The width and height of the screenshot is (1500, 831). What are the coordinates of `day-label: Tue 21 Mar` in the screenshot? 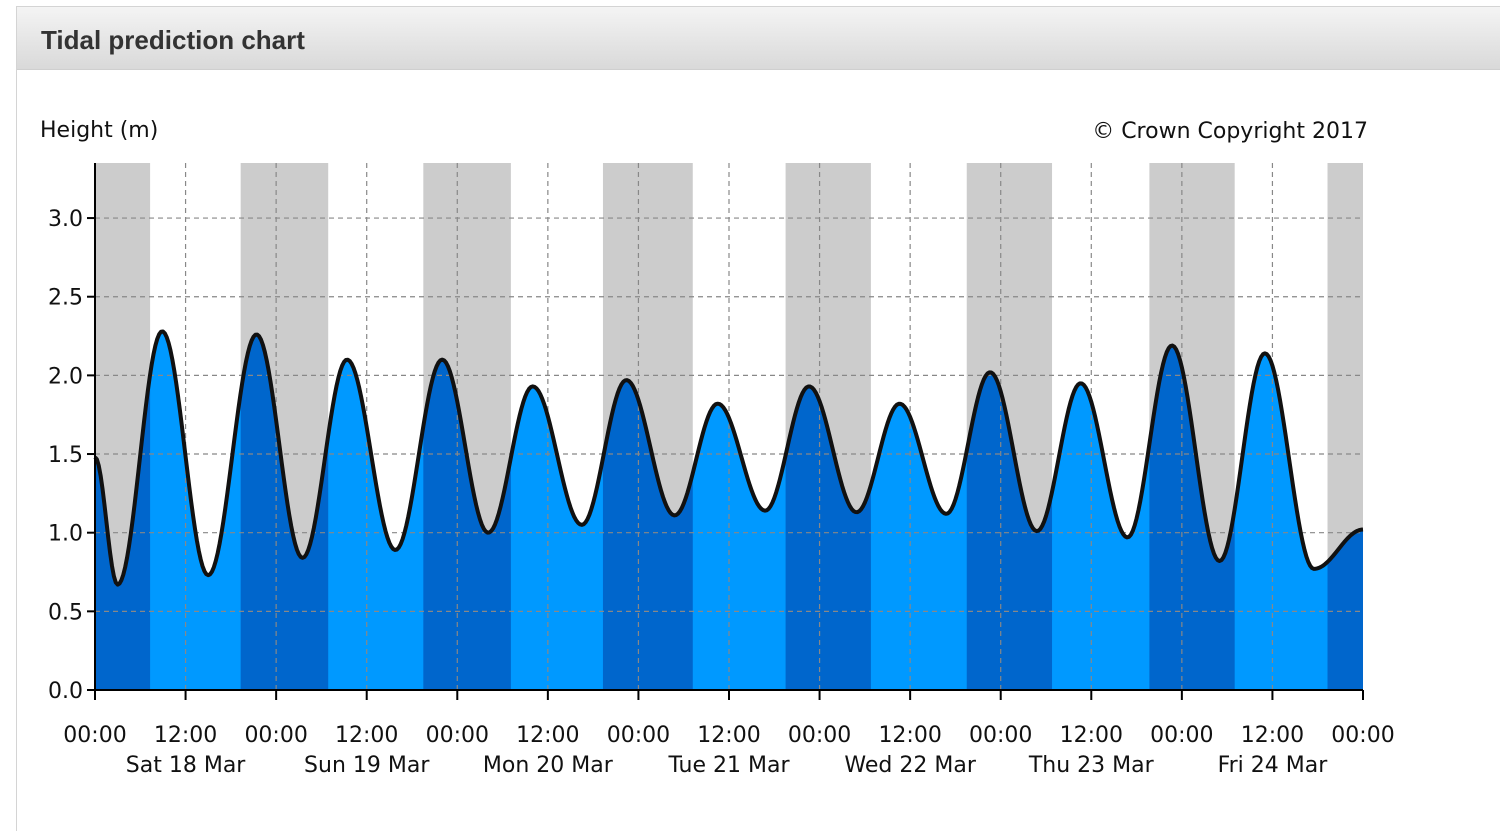 It's located at (728, 765).